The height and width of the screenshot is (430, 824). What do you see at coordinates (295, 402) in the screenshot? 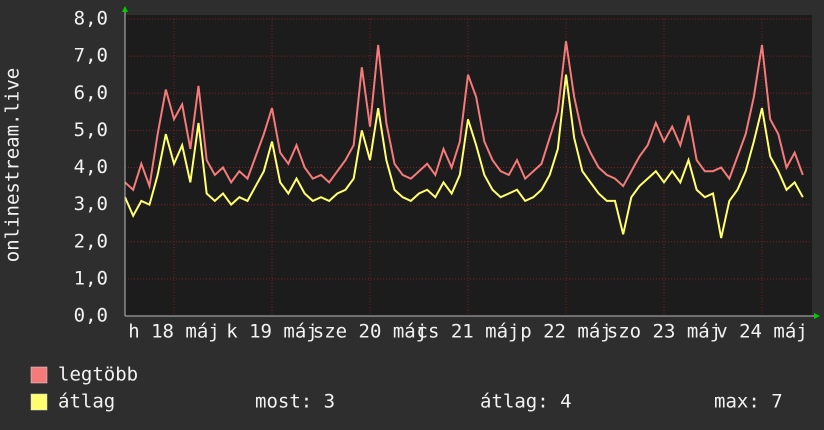
I see `stat: most: 3` at bounding box center [295, 402].